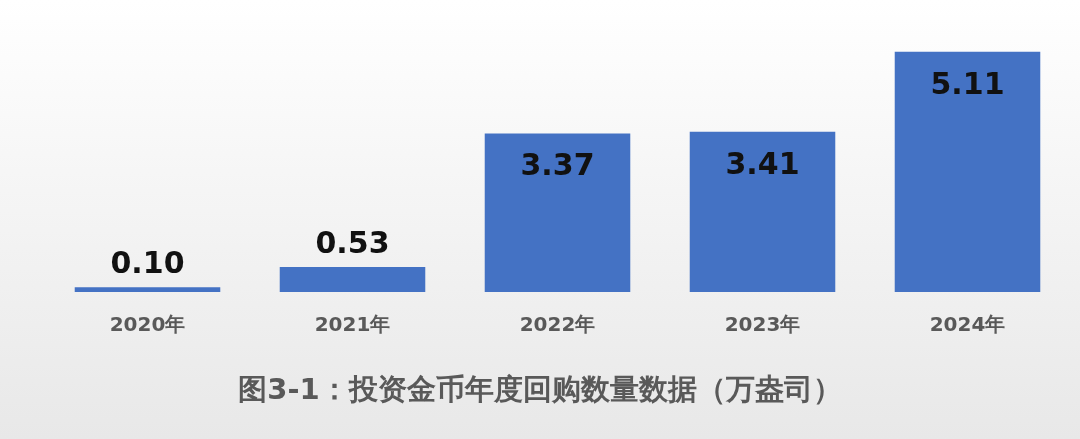 This screenshot has width=1080, height=439. What do you see at coordinates (352, 242) in the screenshot?
I see `data-label: 0.53` at bounding box center [352, 242].